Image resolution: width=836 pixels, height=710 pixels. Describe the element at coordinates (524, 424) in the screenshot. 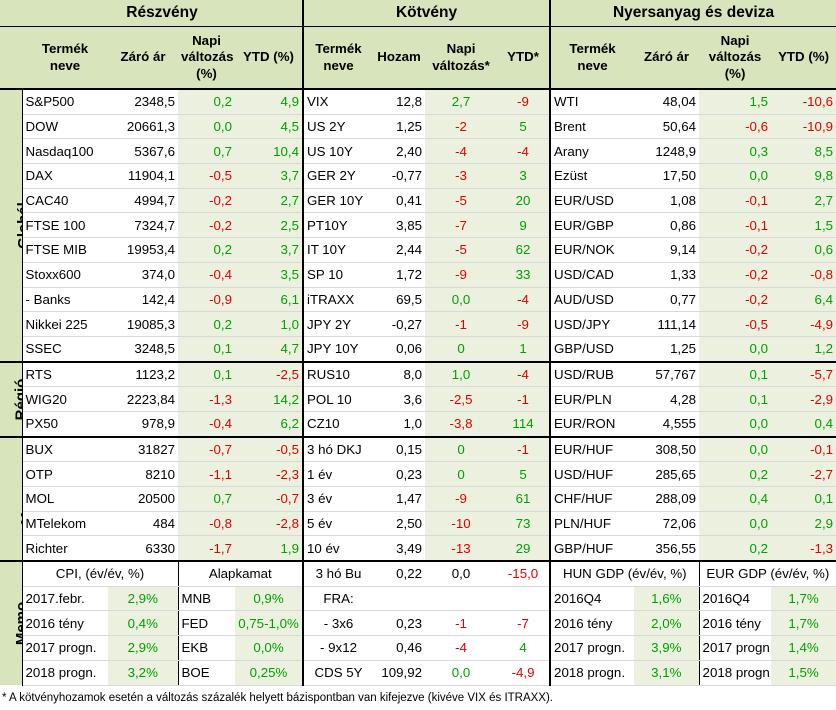

I see `ytd-change: 114` at that location.